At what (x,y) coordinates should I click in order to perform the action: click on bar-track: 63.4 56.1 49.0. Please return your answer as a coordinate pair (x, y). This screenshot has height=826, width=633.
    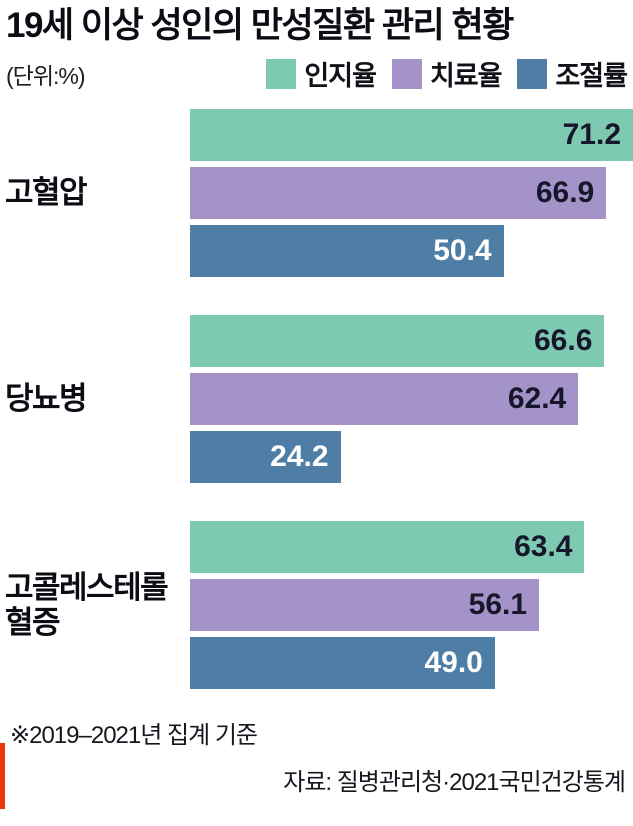
    Looking at the image, I should click on (411, 605).